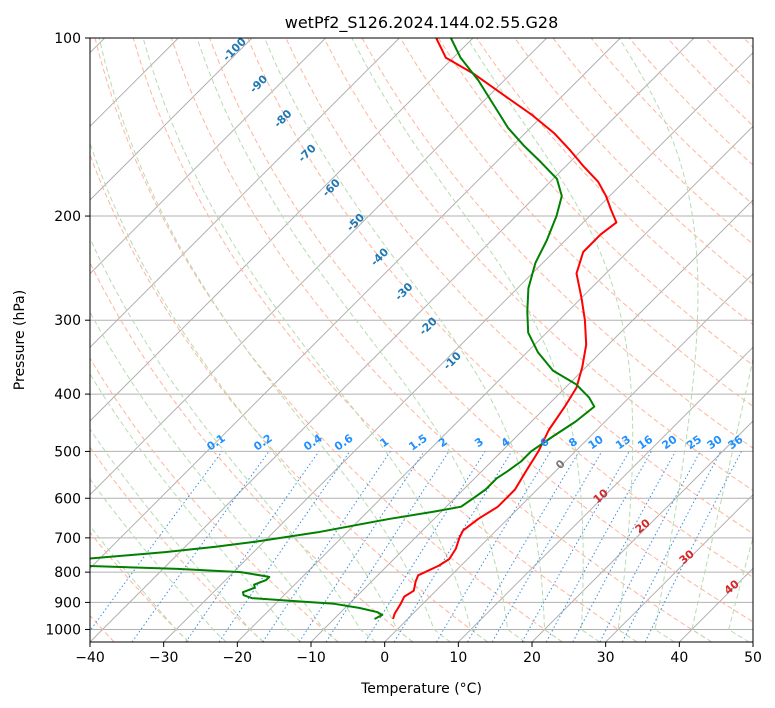 This screenshot has width=775, height=708. I want to click on x-tick-label: 20, so click(532, 658).